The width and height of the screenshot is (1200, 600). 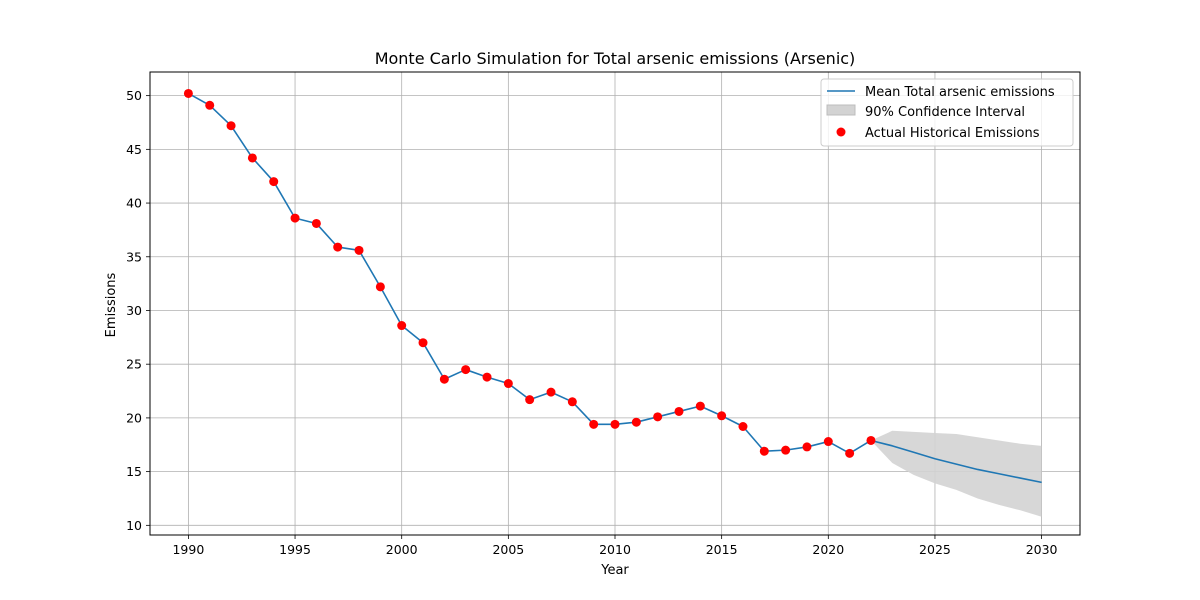 I want to click on actual-point-1991, so click(x=210, y=105).